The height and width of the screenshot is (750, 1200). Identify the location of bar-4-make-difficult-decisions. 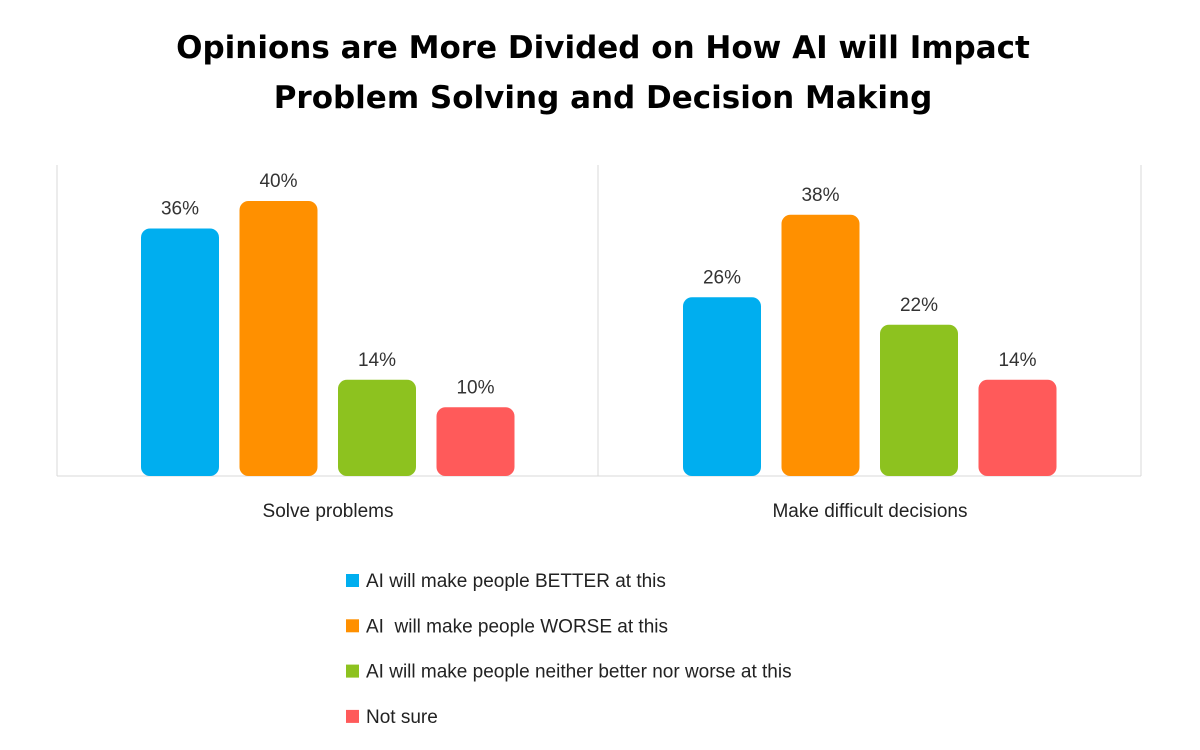
(1017, 427).